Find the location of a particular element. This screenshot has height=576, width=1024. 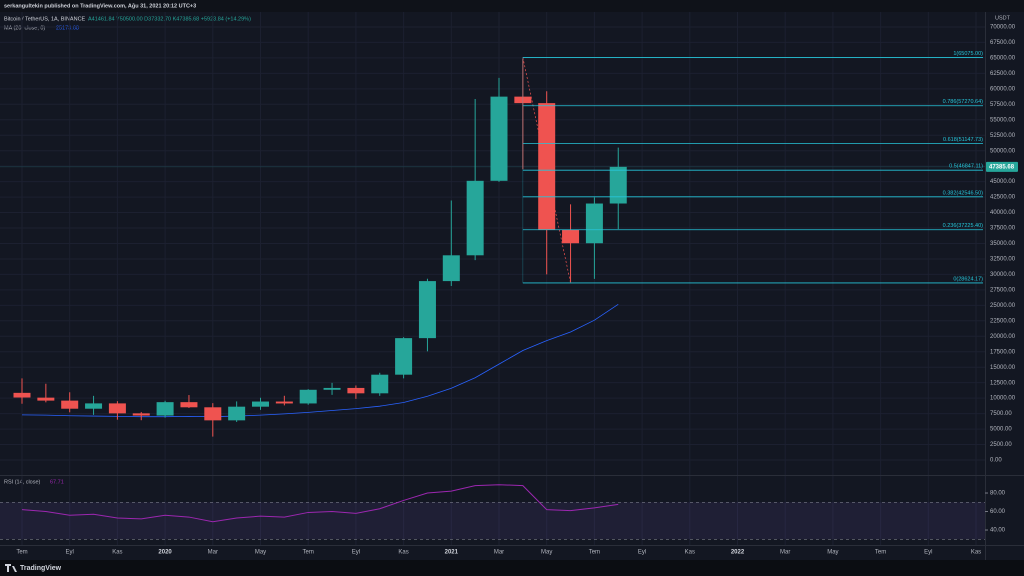

y-tick-label: 7500.00 is located at coordinates (1001, 414).